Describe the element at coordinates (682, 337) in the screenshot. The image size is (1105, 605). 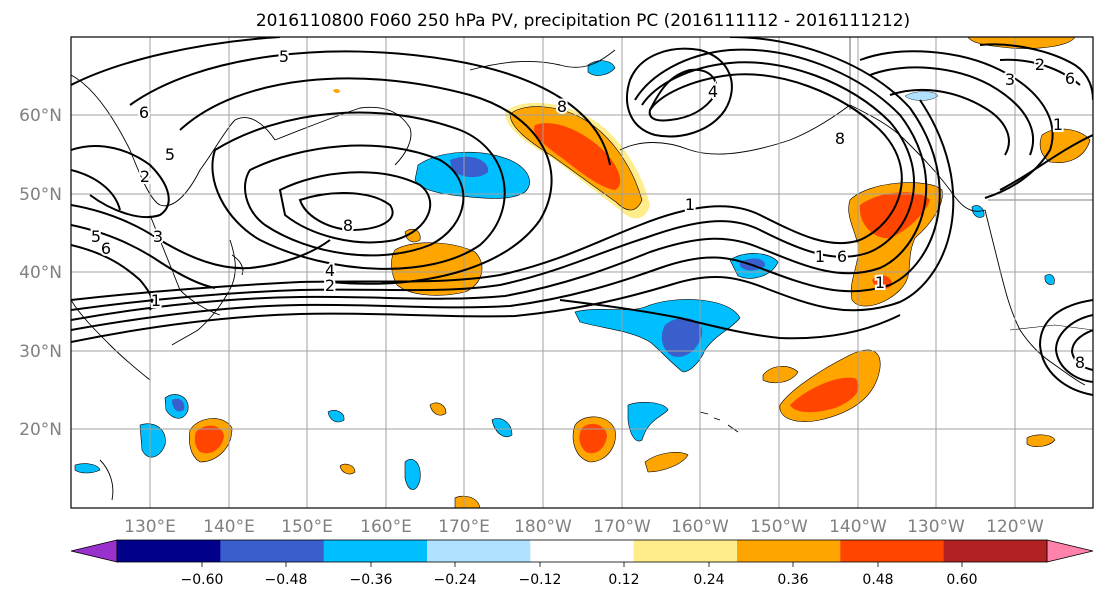
I see `blue-core-central-pacific` at that location.